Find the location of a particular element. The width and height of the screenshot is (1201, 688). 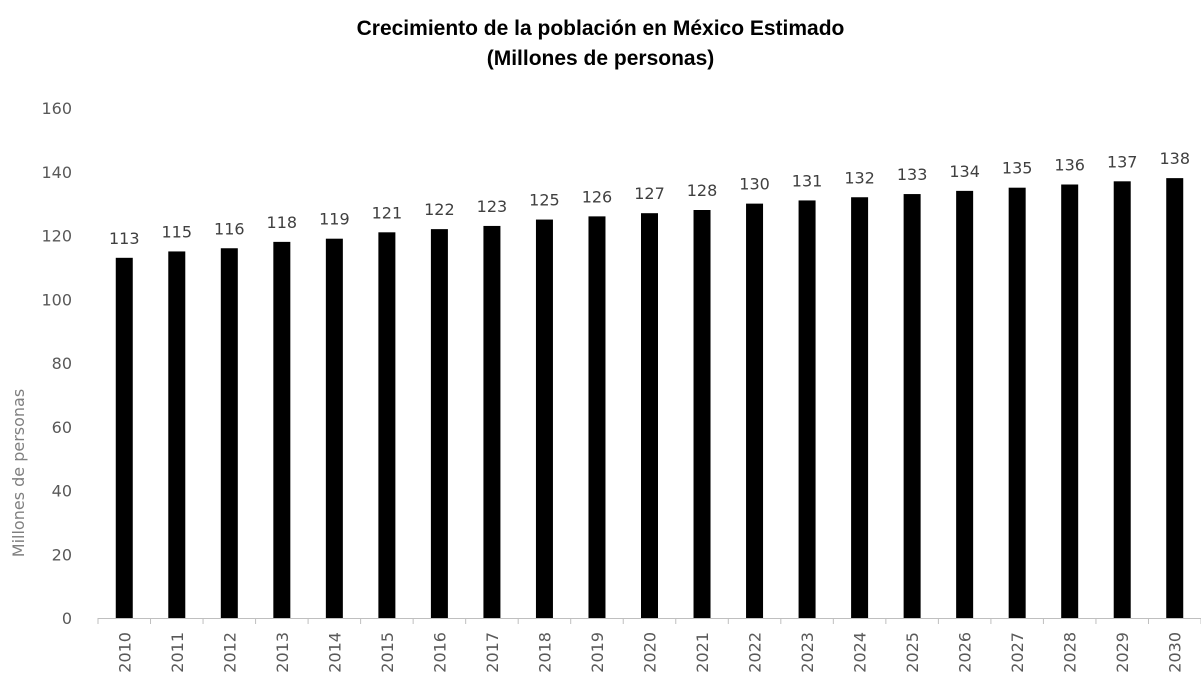

data-label-2018: 125 is located at coordinates (544, 200).